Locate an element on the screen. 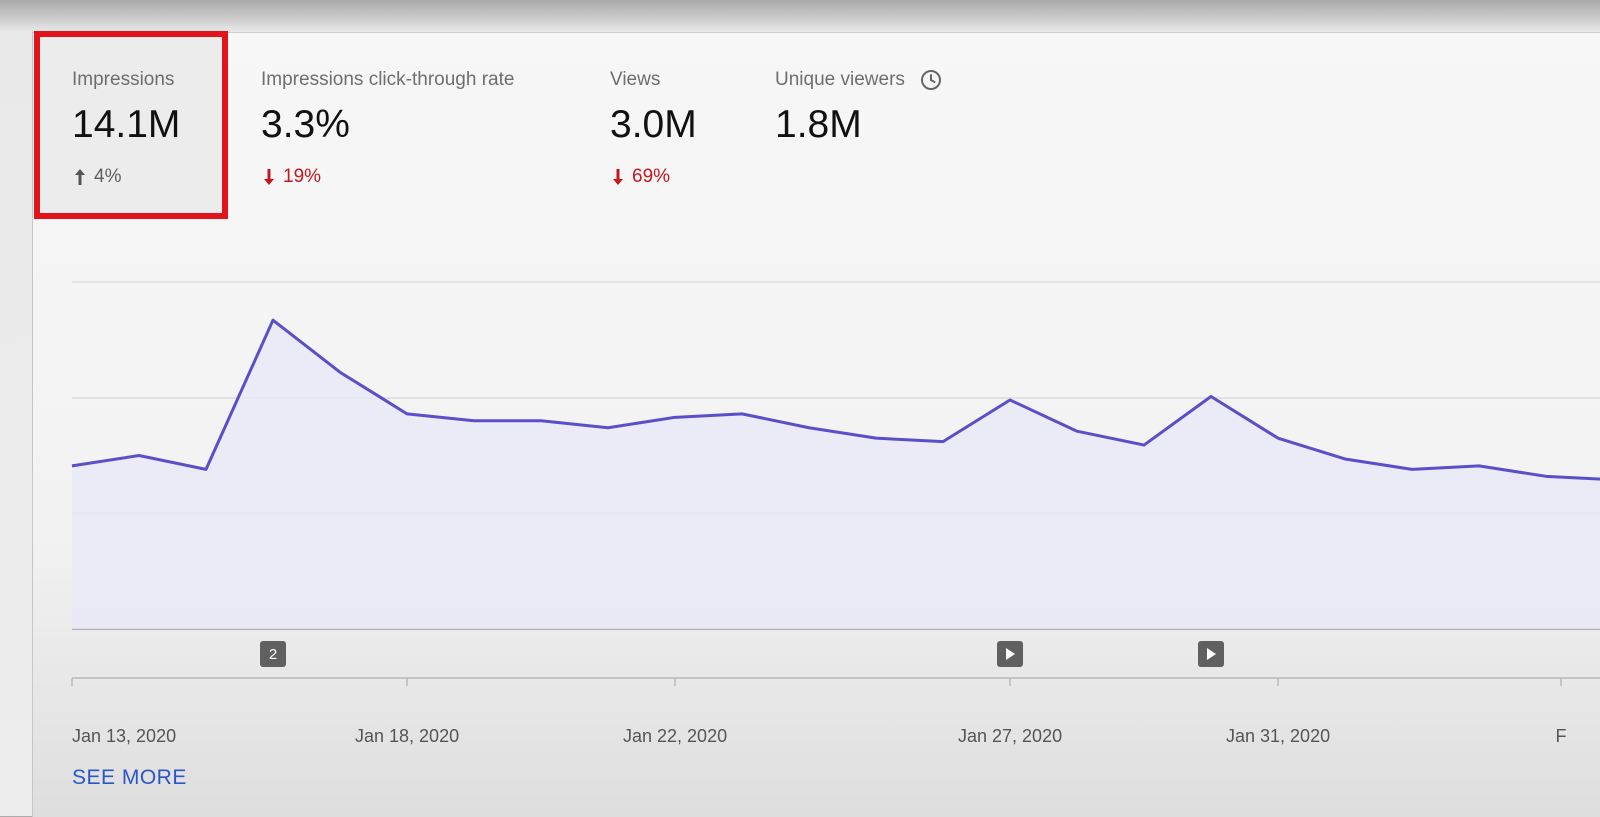 This screenshot has height=817, width=1600. x-tick-label: Jan 27, 2020 is located at coordinates (1010, 736).